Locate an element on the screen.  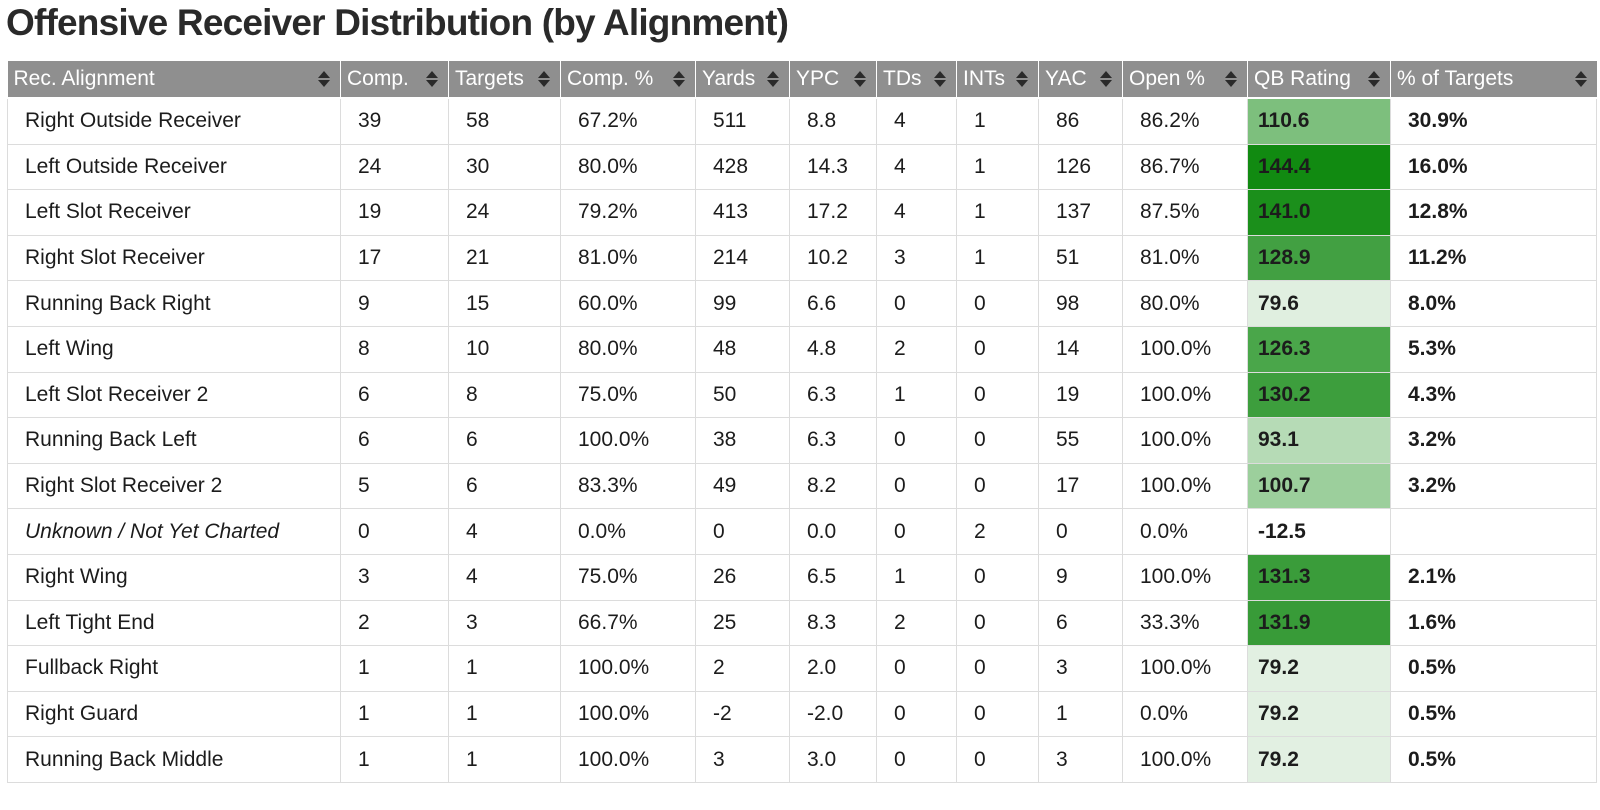
table-row: Right Guard 1 1 100.0% -2 -2.0 0 0 1 0.0% 79.2 0.5% is located at coordinates (802, 714).